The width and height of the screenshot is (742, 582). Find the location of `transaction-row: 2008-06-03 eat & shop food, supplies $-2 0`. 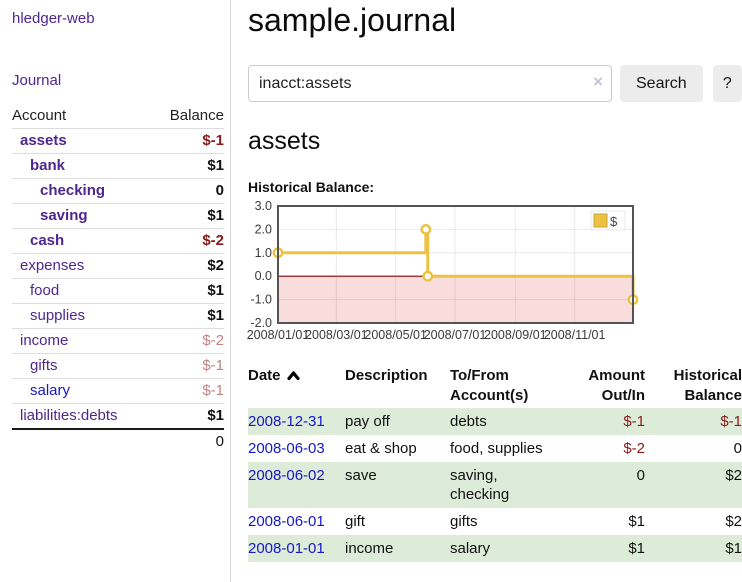

transaction-row: 2008-06-03 eat & shop food, supplies $-2 0 is located at coordinates (495, 448).